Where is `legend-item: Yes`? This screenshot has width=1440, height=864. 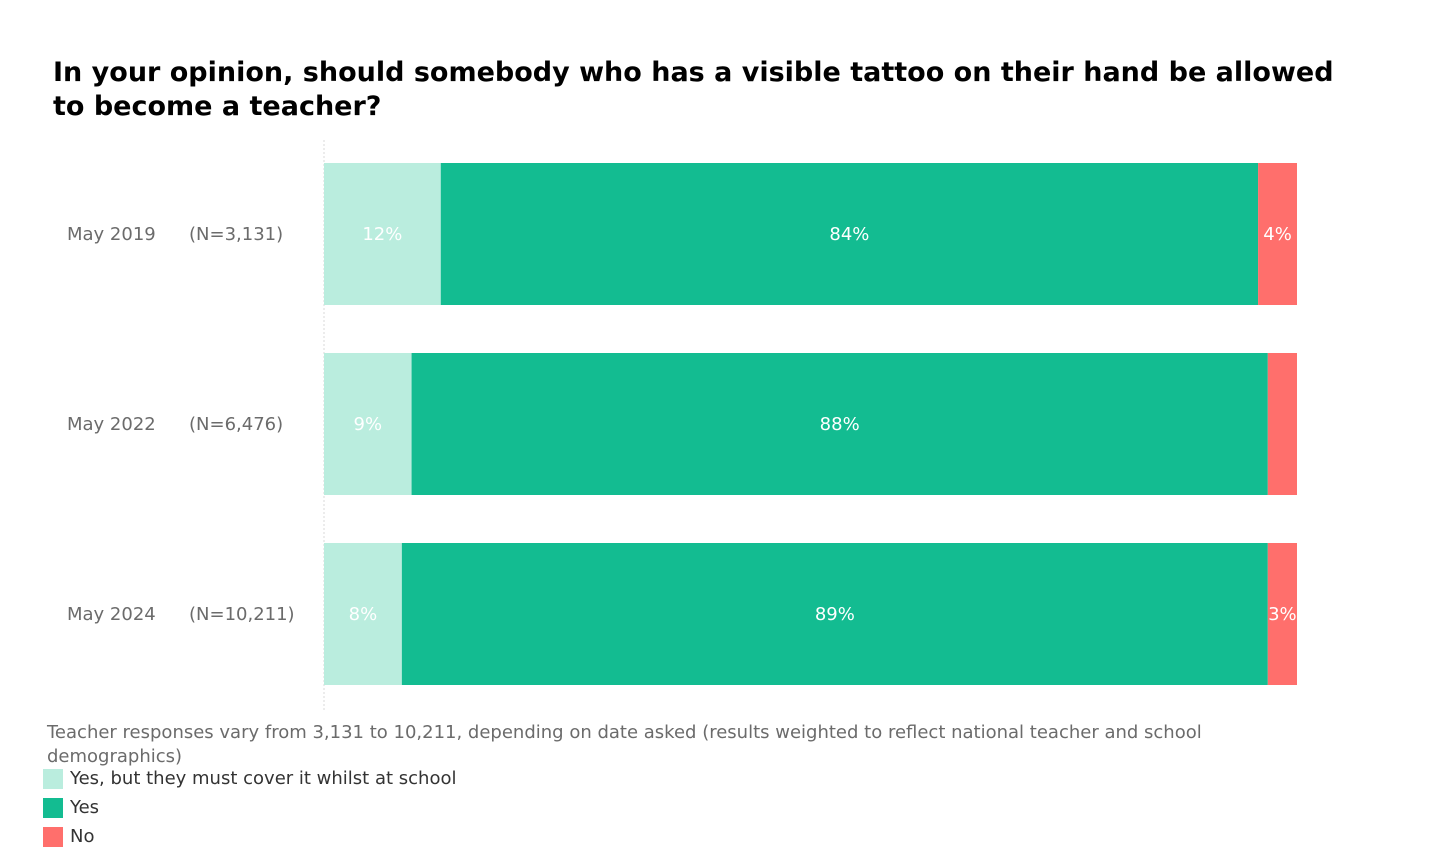 legend-item: Yes is located at coordinates (249, 807).